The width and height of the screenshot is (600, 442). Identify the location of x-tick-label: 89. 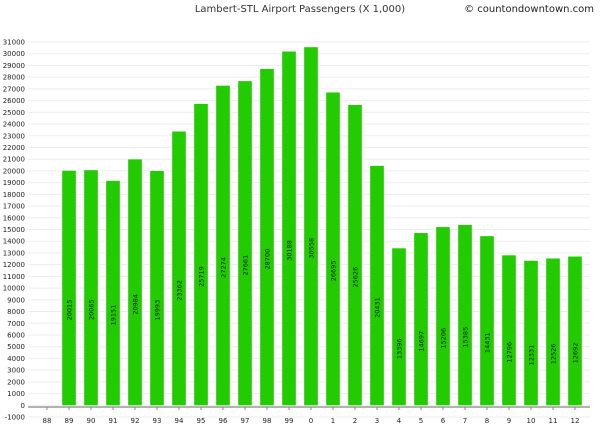
(69, 421).